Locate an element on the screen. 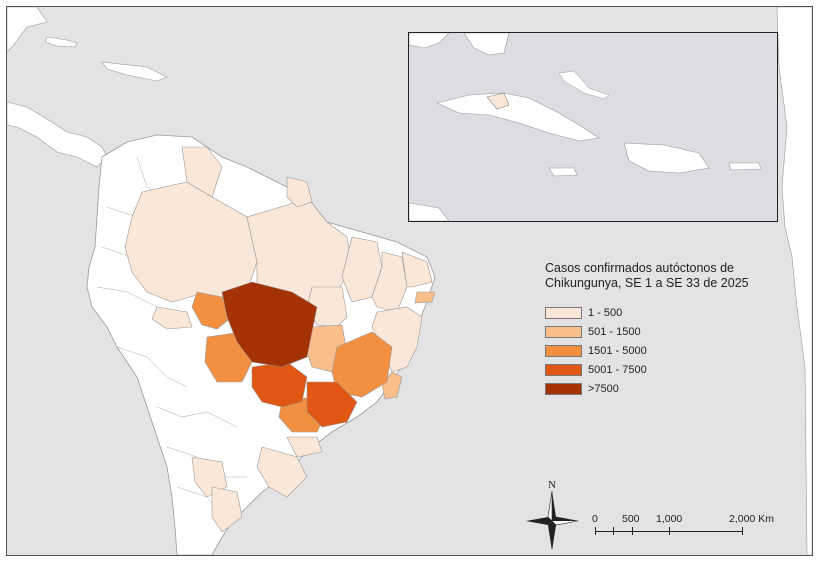  cuba-land is located at coordinates (61, 42).